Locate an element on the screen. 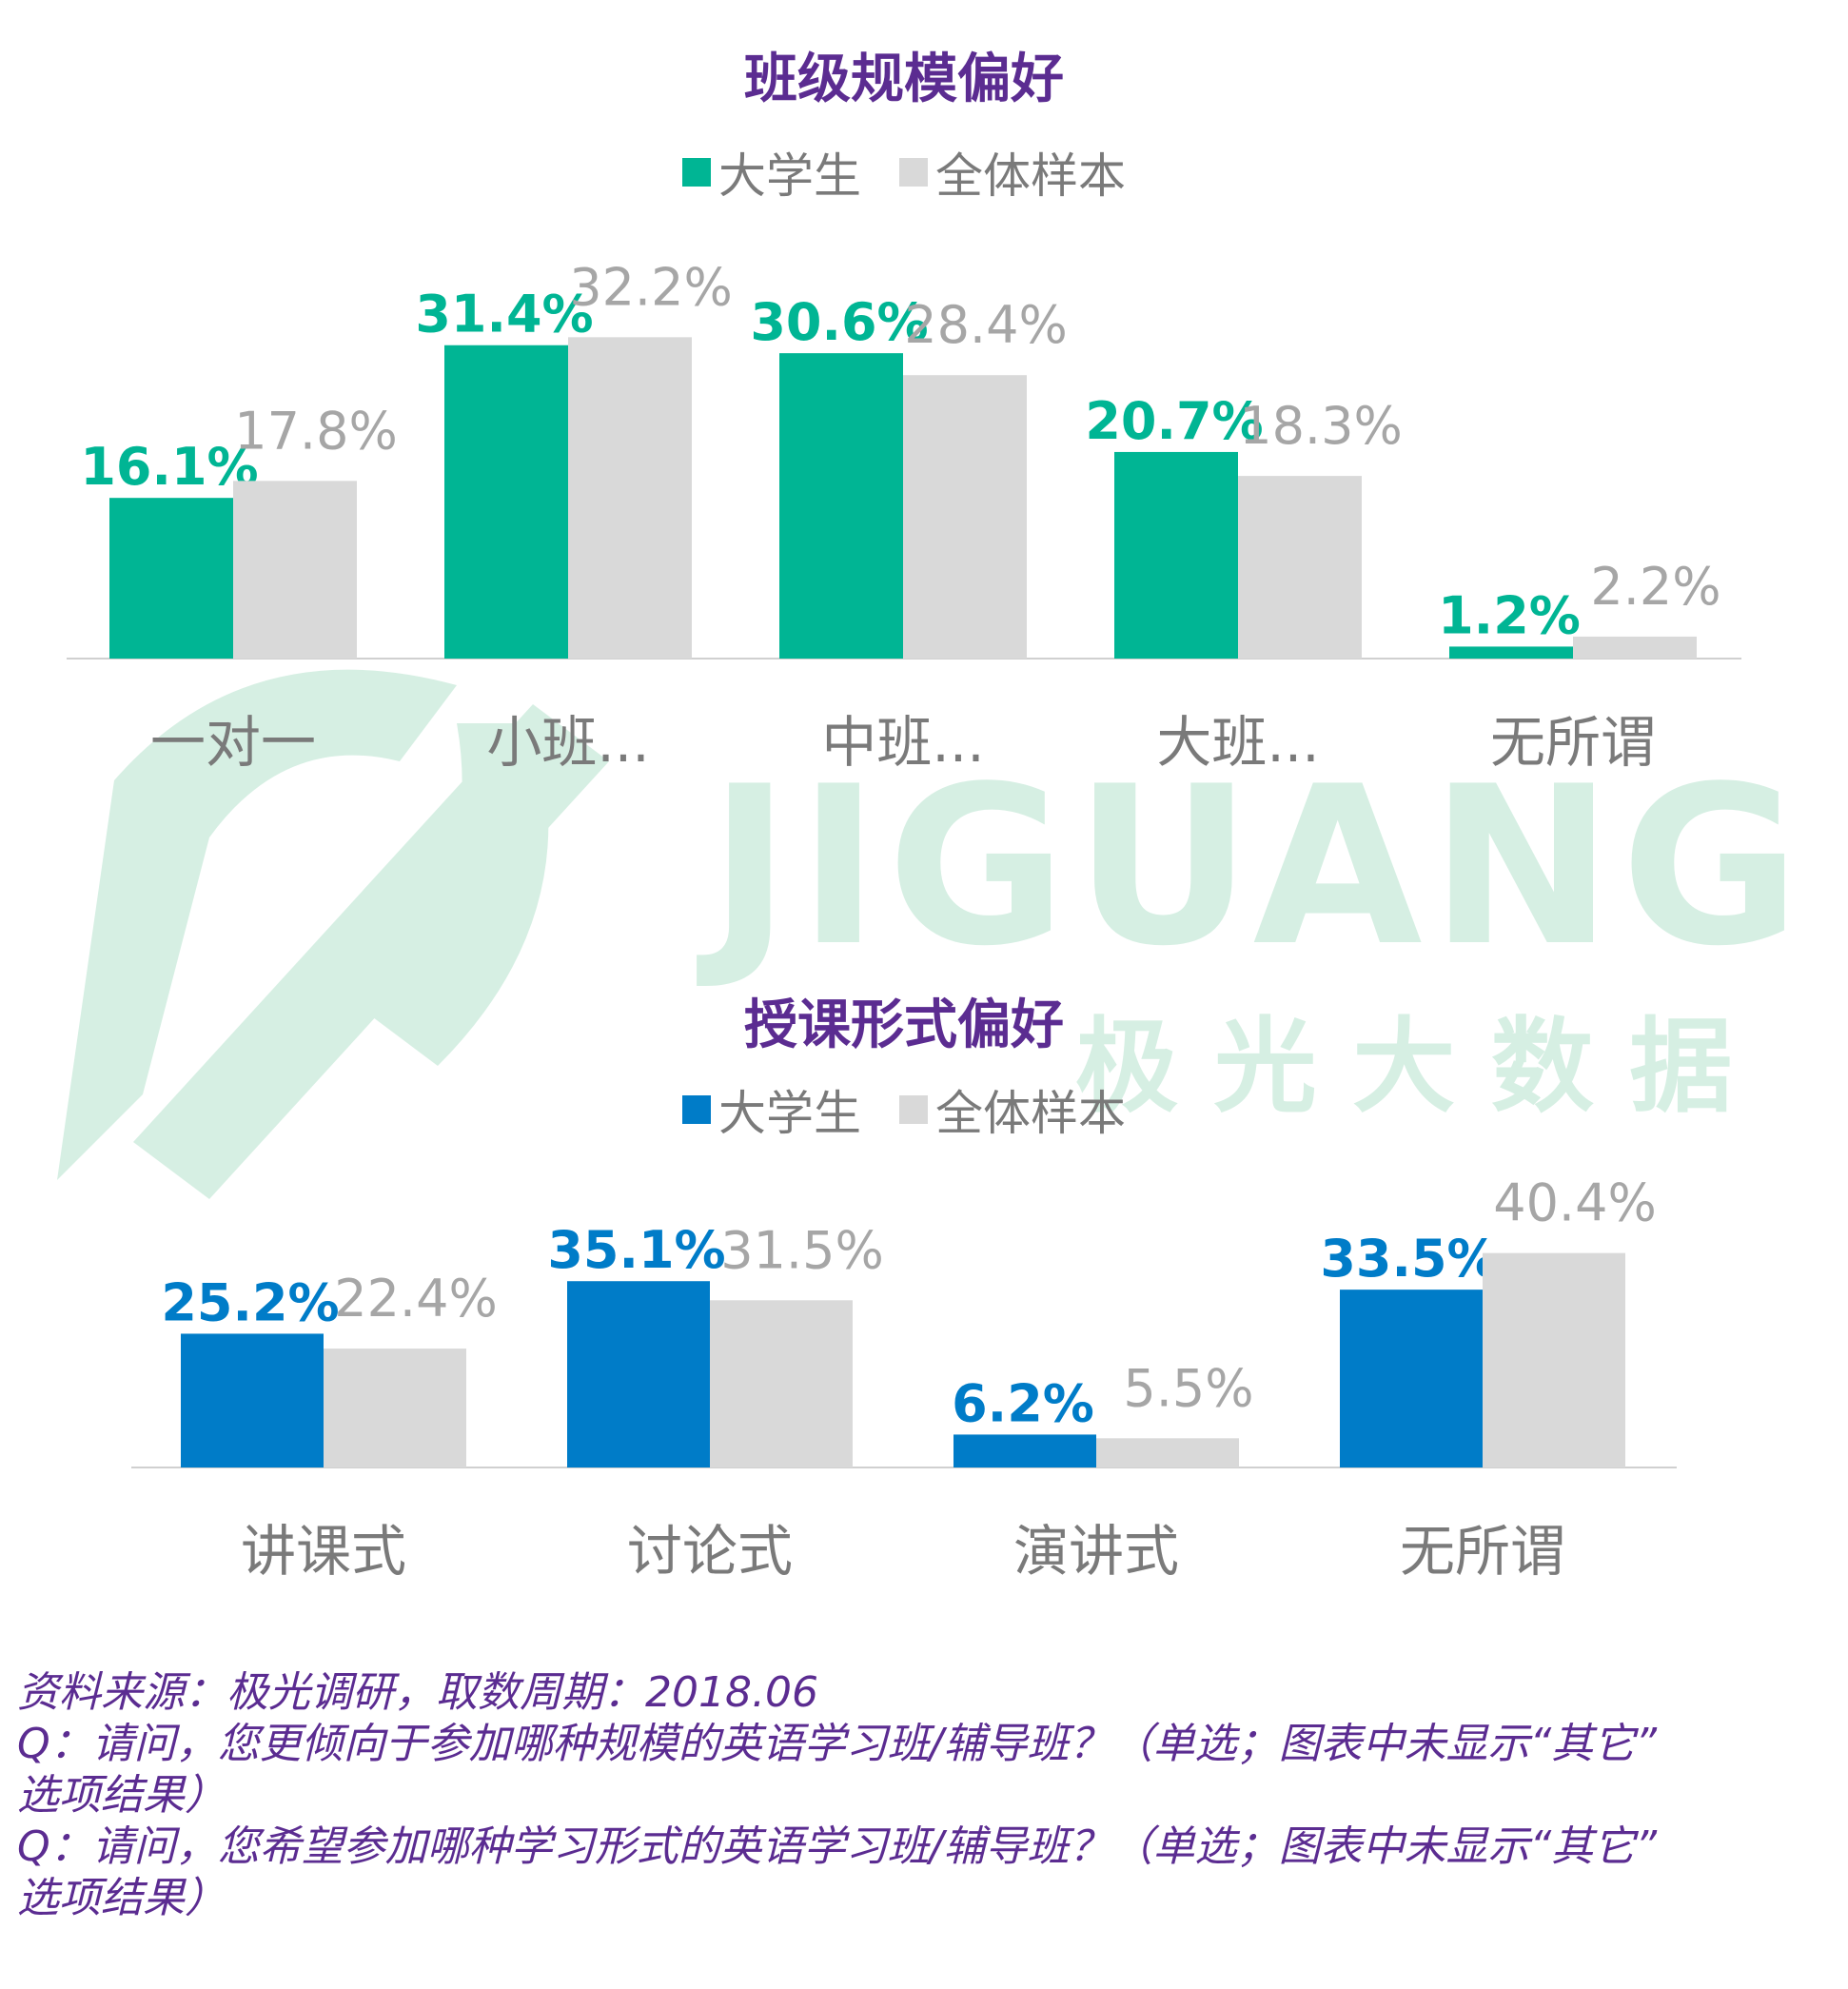 The image size is (1848, 1989). chart1-title: 班级规模偏好 is located at coordinates (904, 79).